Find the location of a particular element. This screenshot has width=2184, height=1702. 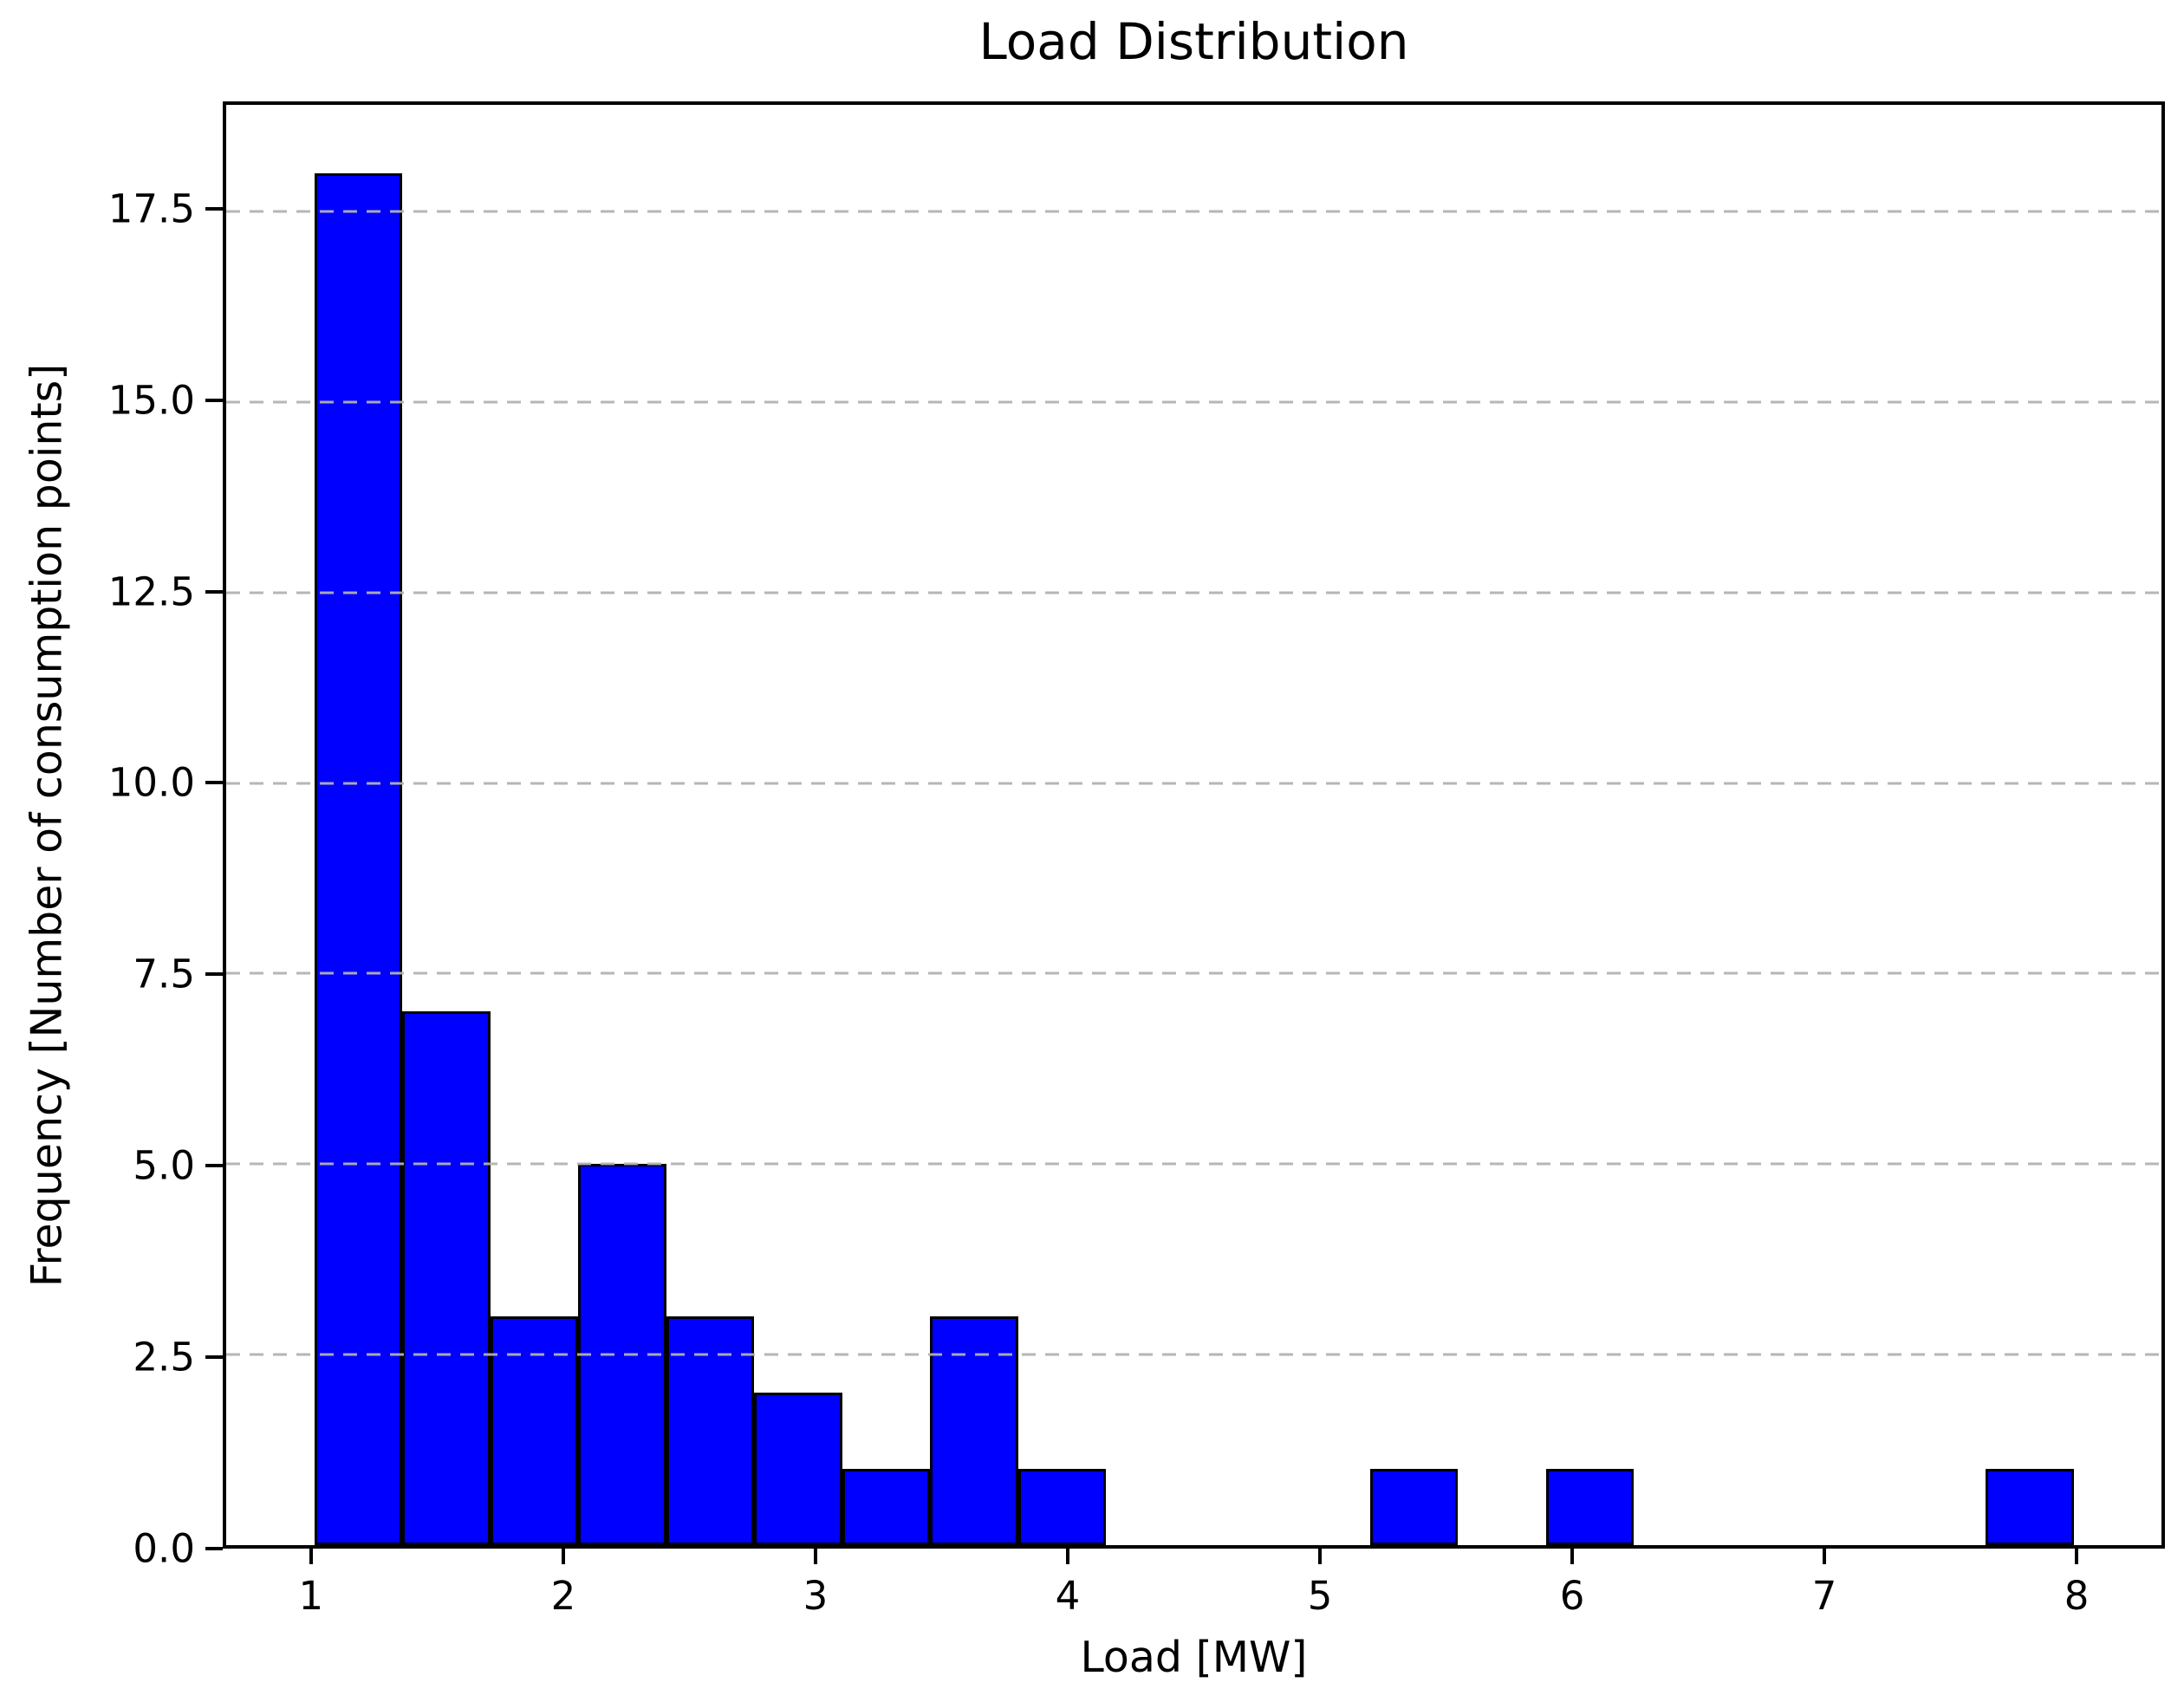

y-tick-label: 12.5 is located at coordinates (151, 591).